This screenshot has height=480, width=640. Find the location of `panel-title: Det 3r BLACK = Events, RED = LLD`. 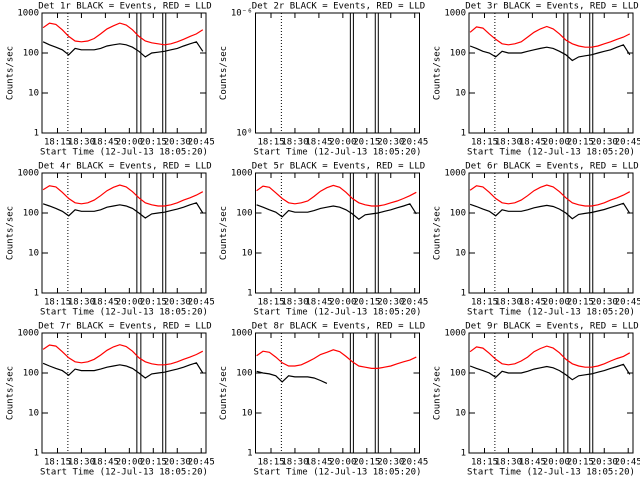

panel-title: Det 3r BLACK = Events, RED = LLD is located at coordinates (551, 7).